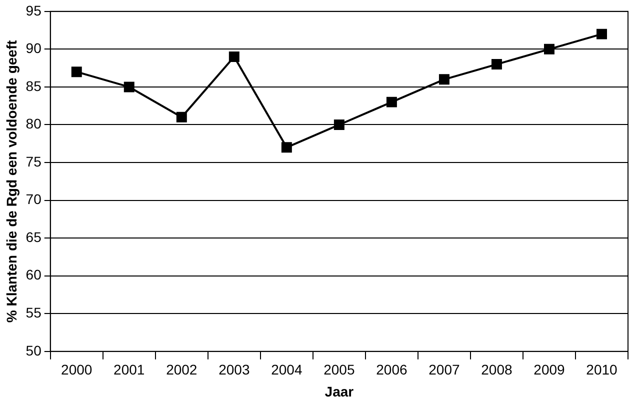 The width and height of the screenshot is (636, 405). What do you see at coordinates (34, 274) in the screenshot?
I see `y-tick-label: 60` at bounding box center [34, 274].